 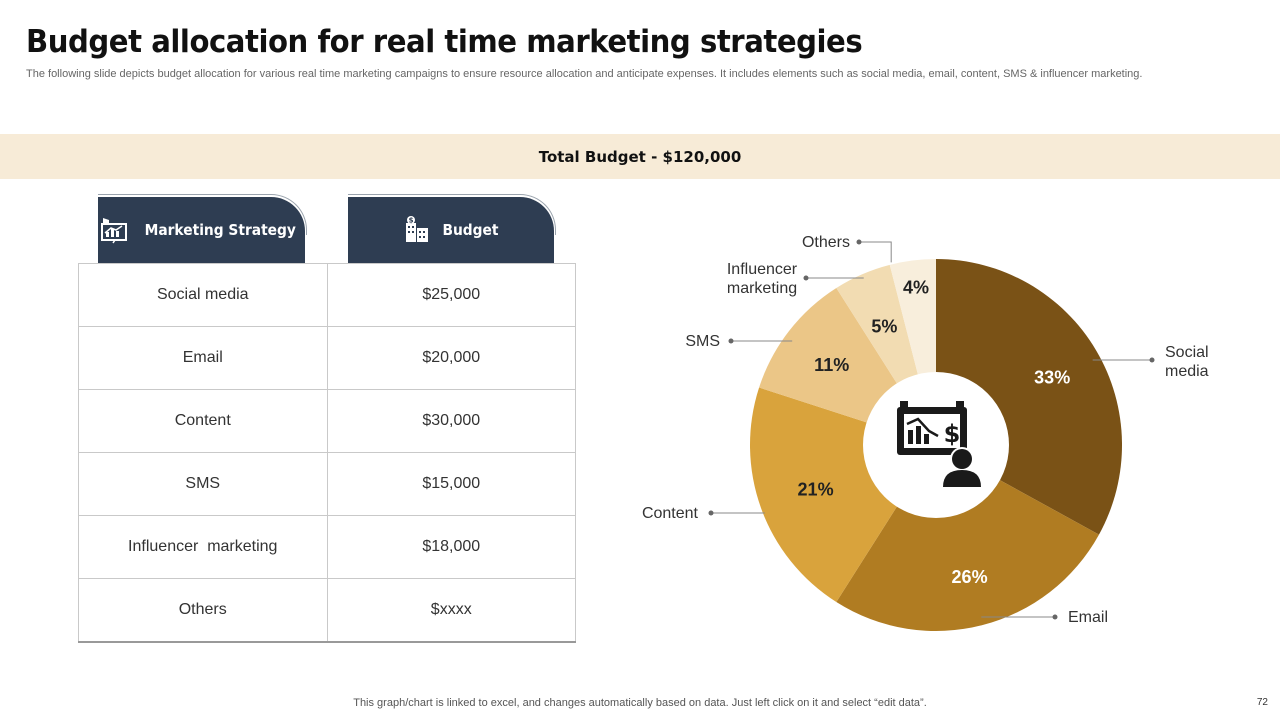 I want to click on category-label-content: Content, so click(x=670, y=513).